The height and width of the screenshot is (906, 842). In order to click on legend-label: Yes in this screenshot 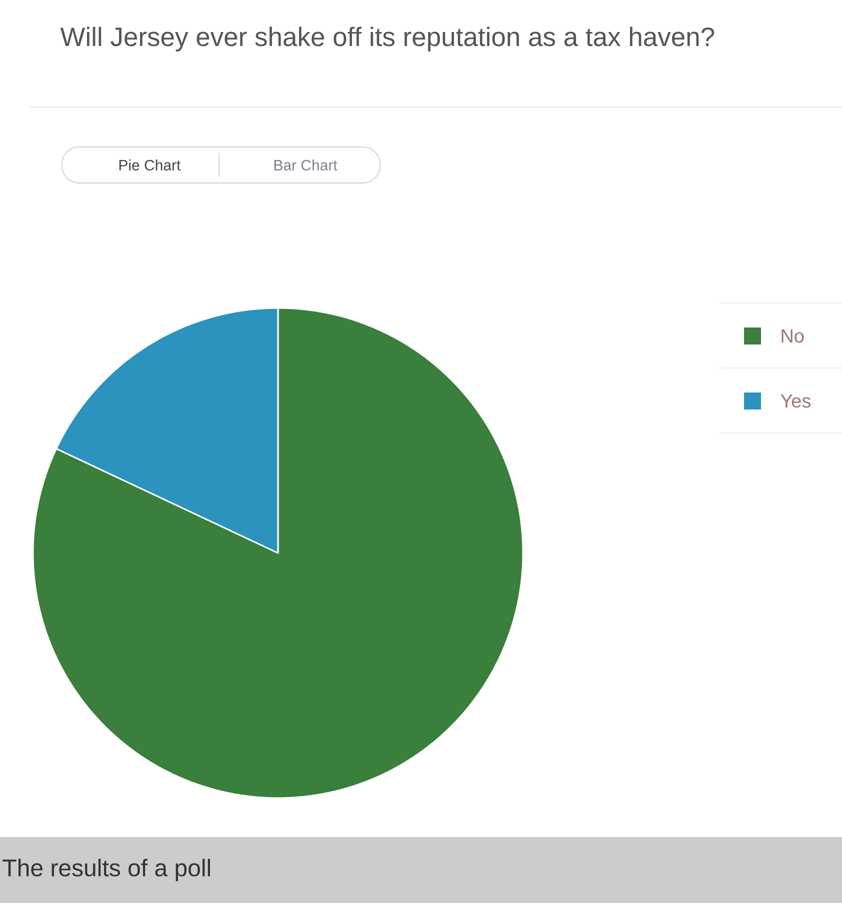, I will do `click(795, 401)`.